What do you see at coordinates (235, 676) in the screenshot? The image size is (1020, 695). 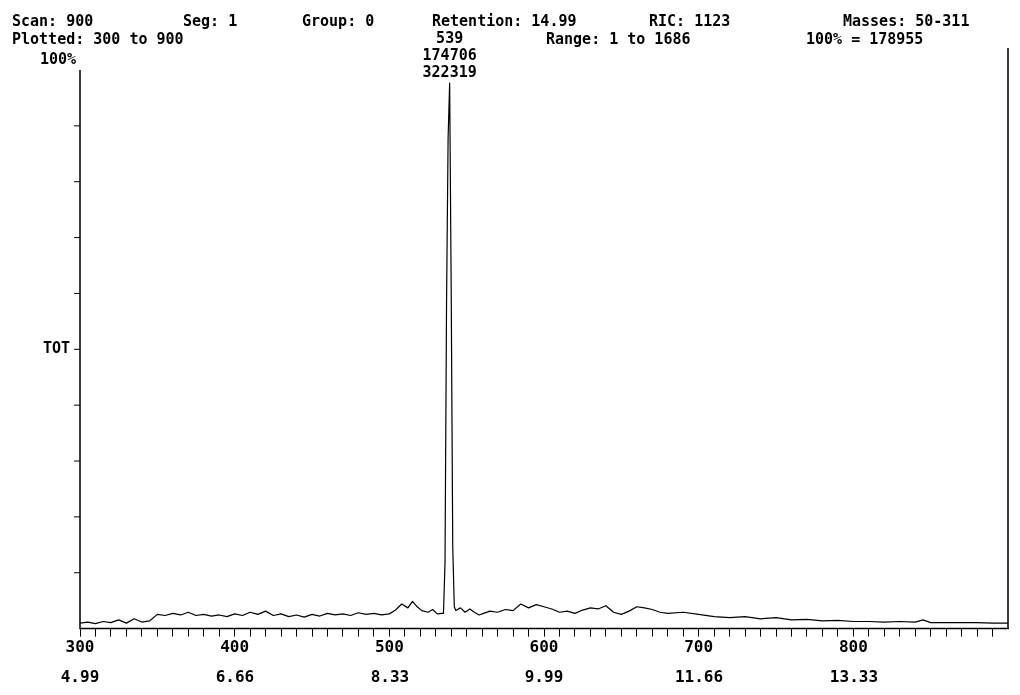 I see `x2-tick-label: 6.66` at bounding box center [235, 676].